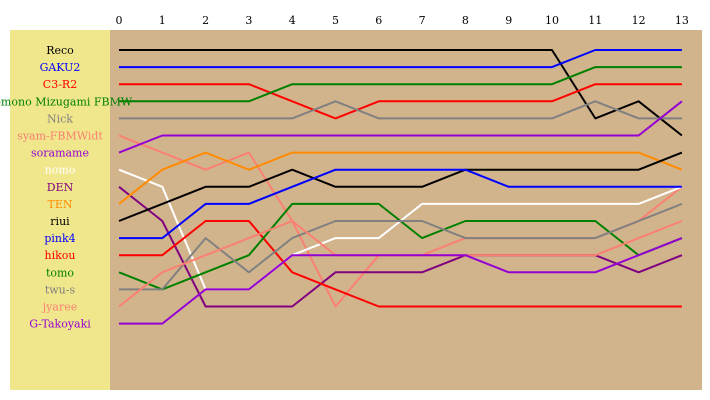 The width and height of the screenshot is (710, 400). I want to click on x-tick-label: 5, so click(335, 20).